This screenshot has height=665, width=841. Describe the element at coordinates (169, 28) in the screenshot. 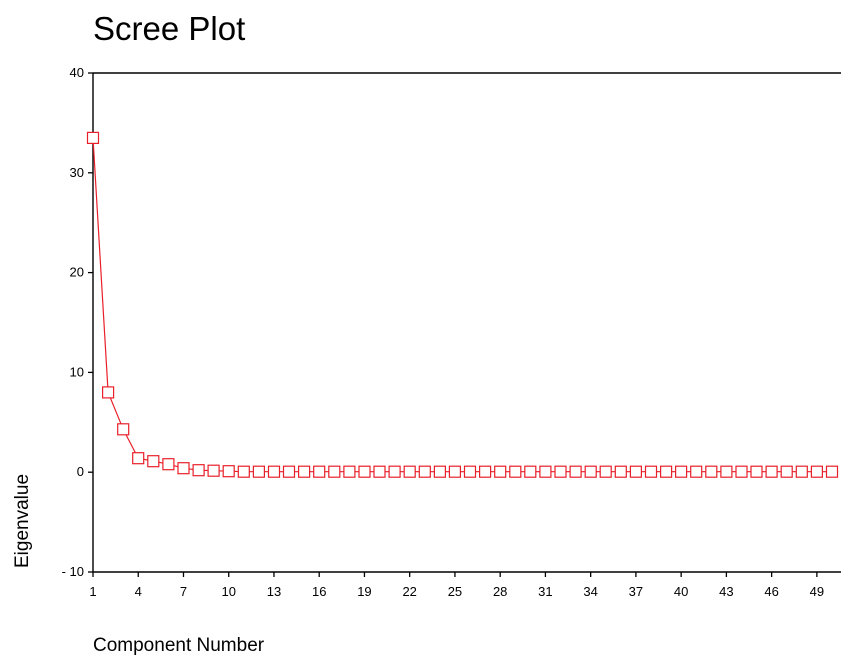

I see `chart-title: Scree Plot` at that location.